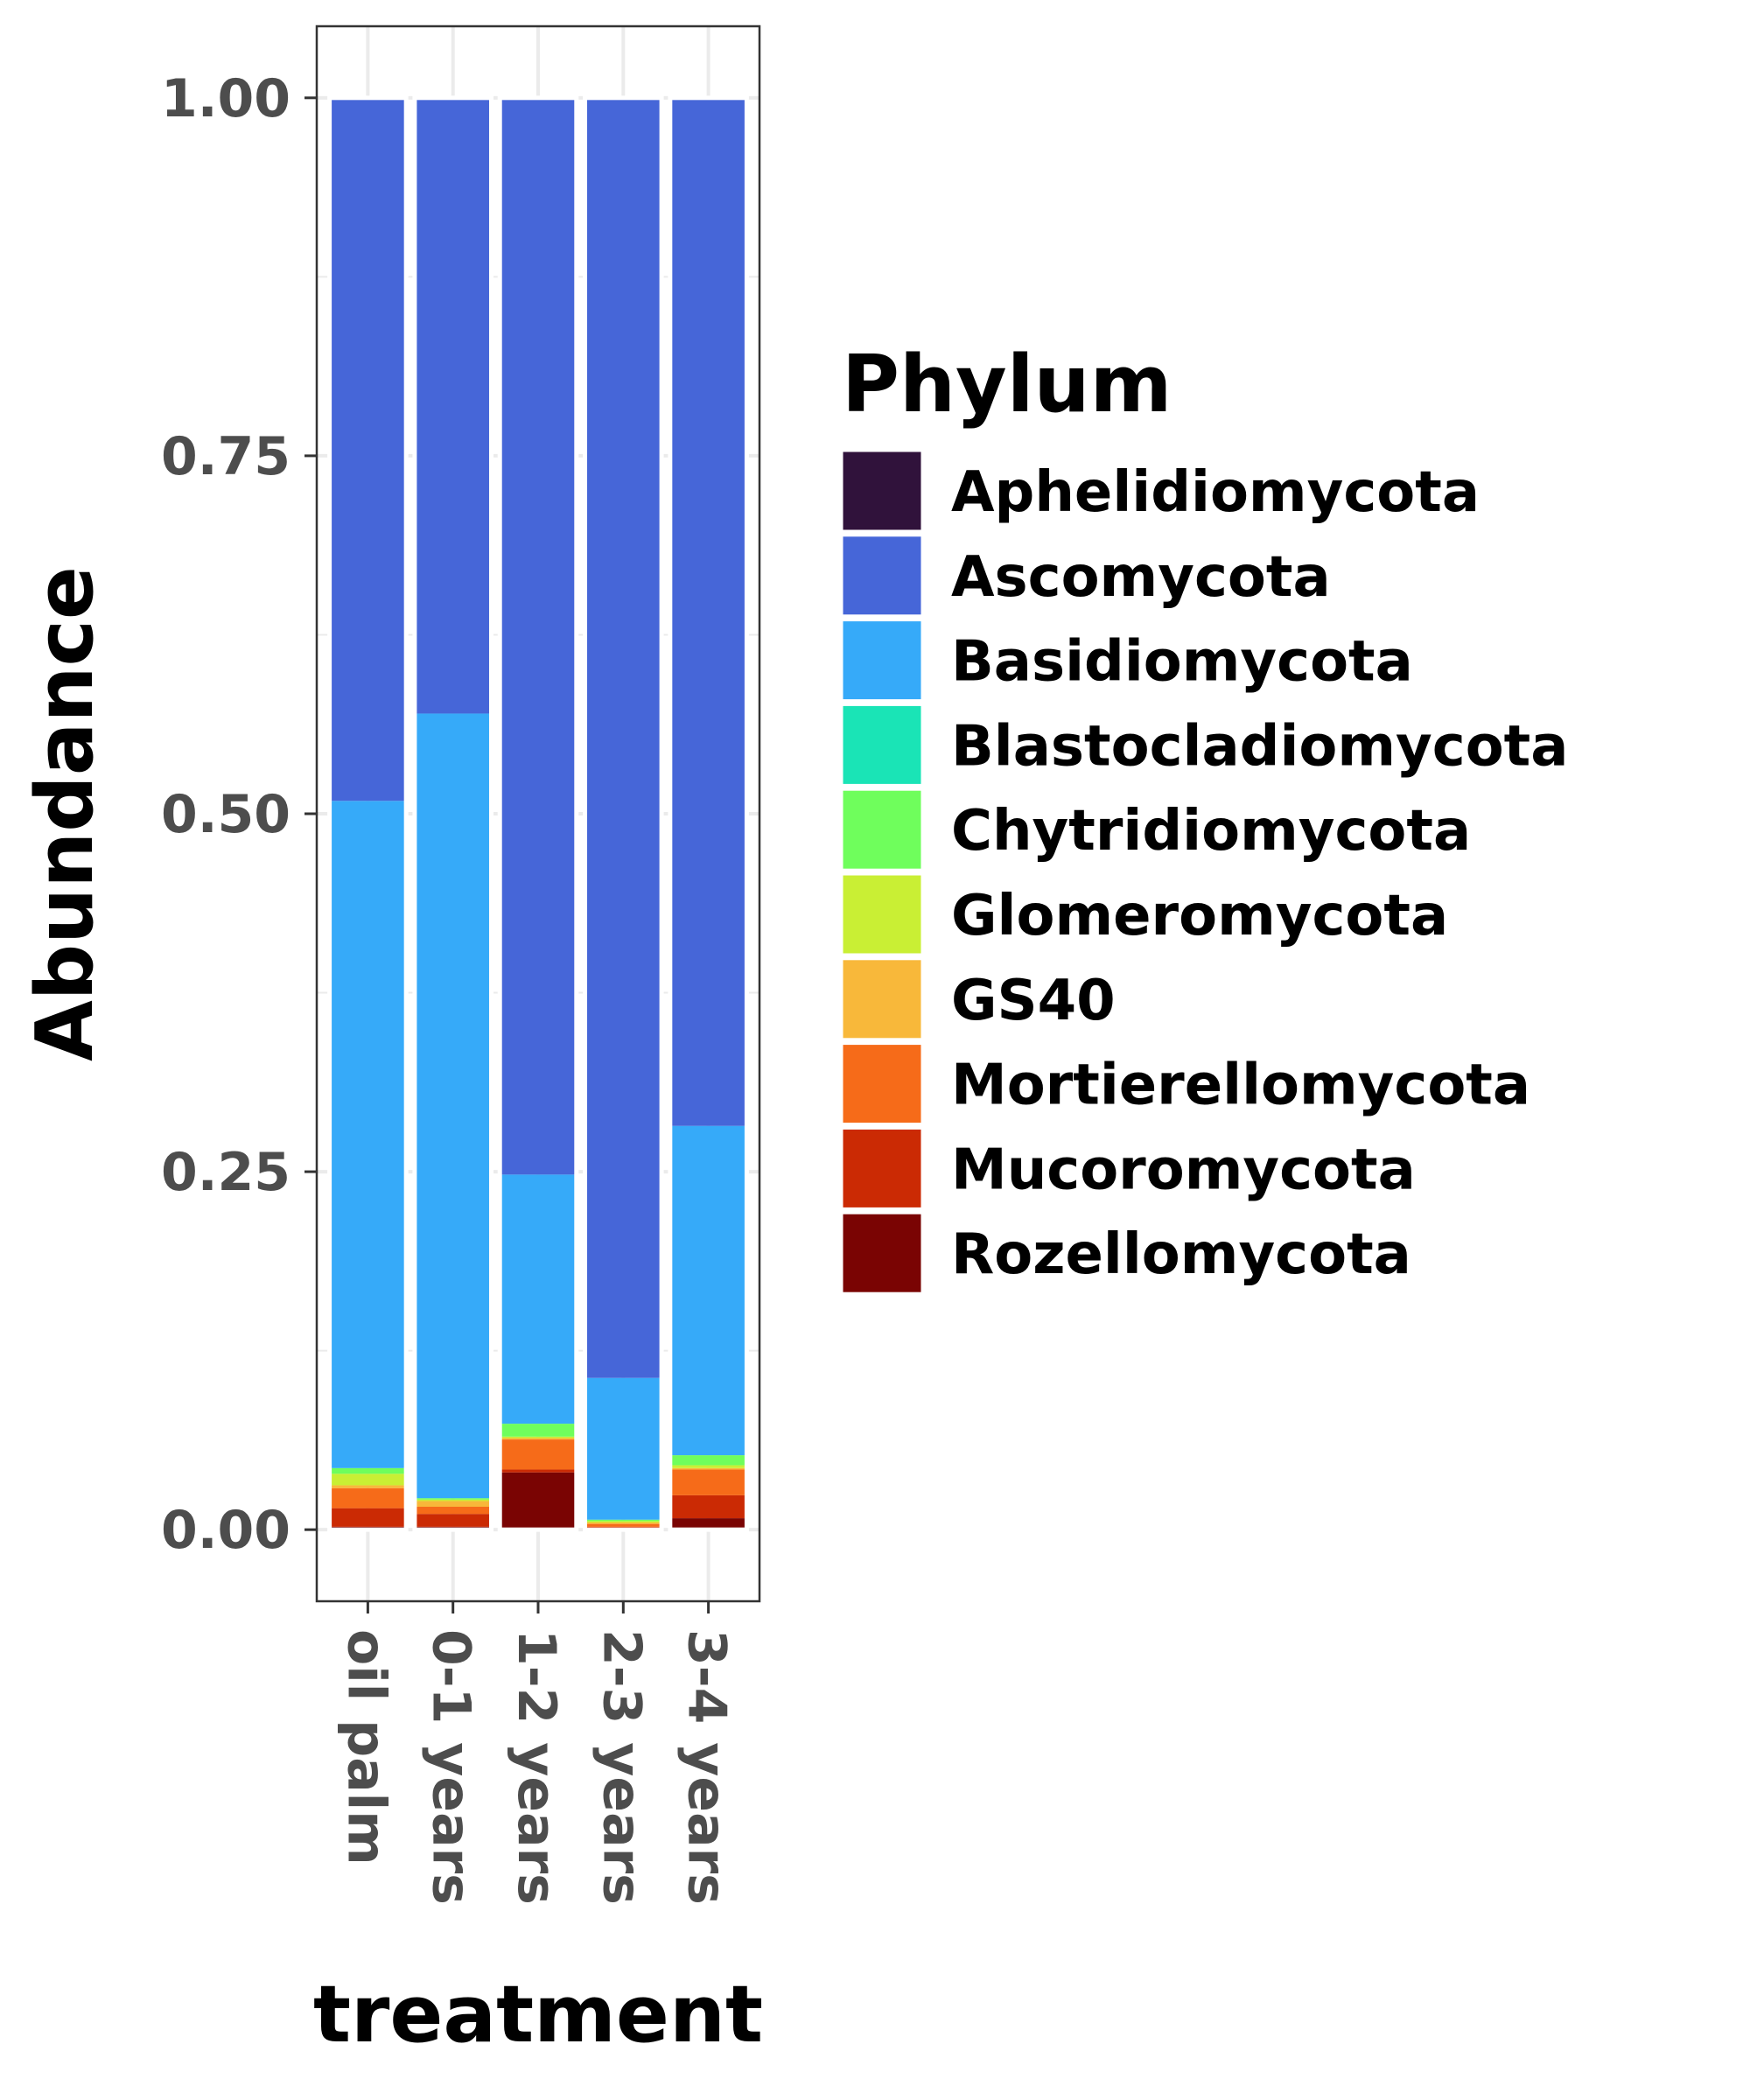 The width and height of the screenshot is (1750, 2100). What do you see at coordinates (1141, 577) in the screenshot?
I see `legend-label: Ascomycota` at bounding box center [1141, 577].